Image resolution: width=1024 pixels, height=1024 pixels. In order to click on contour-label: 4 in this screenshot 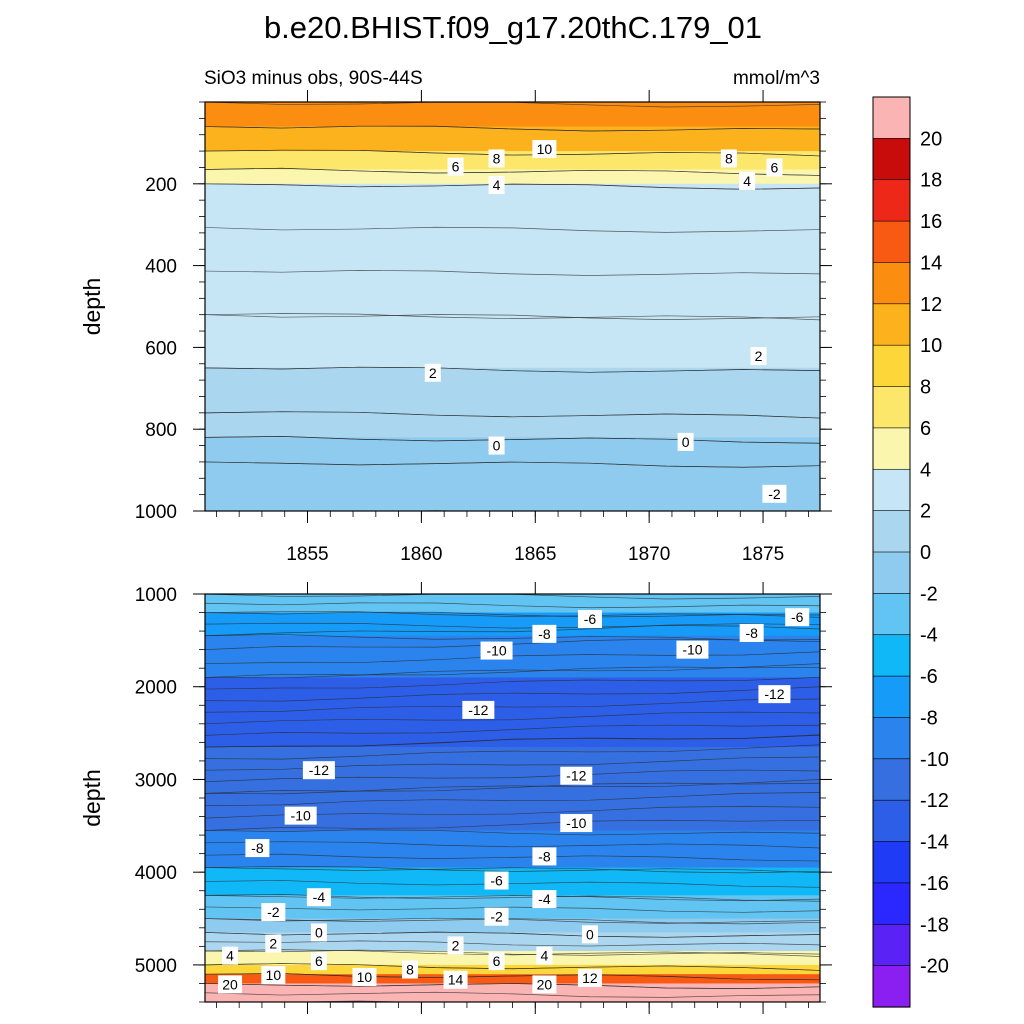, I will do `click(230, 955)`.